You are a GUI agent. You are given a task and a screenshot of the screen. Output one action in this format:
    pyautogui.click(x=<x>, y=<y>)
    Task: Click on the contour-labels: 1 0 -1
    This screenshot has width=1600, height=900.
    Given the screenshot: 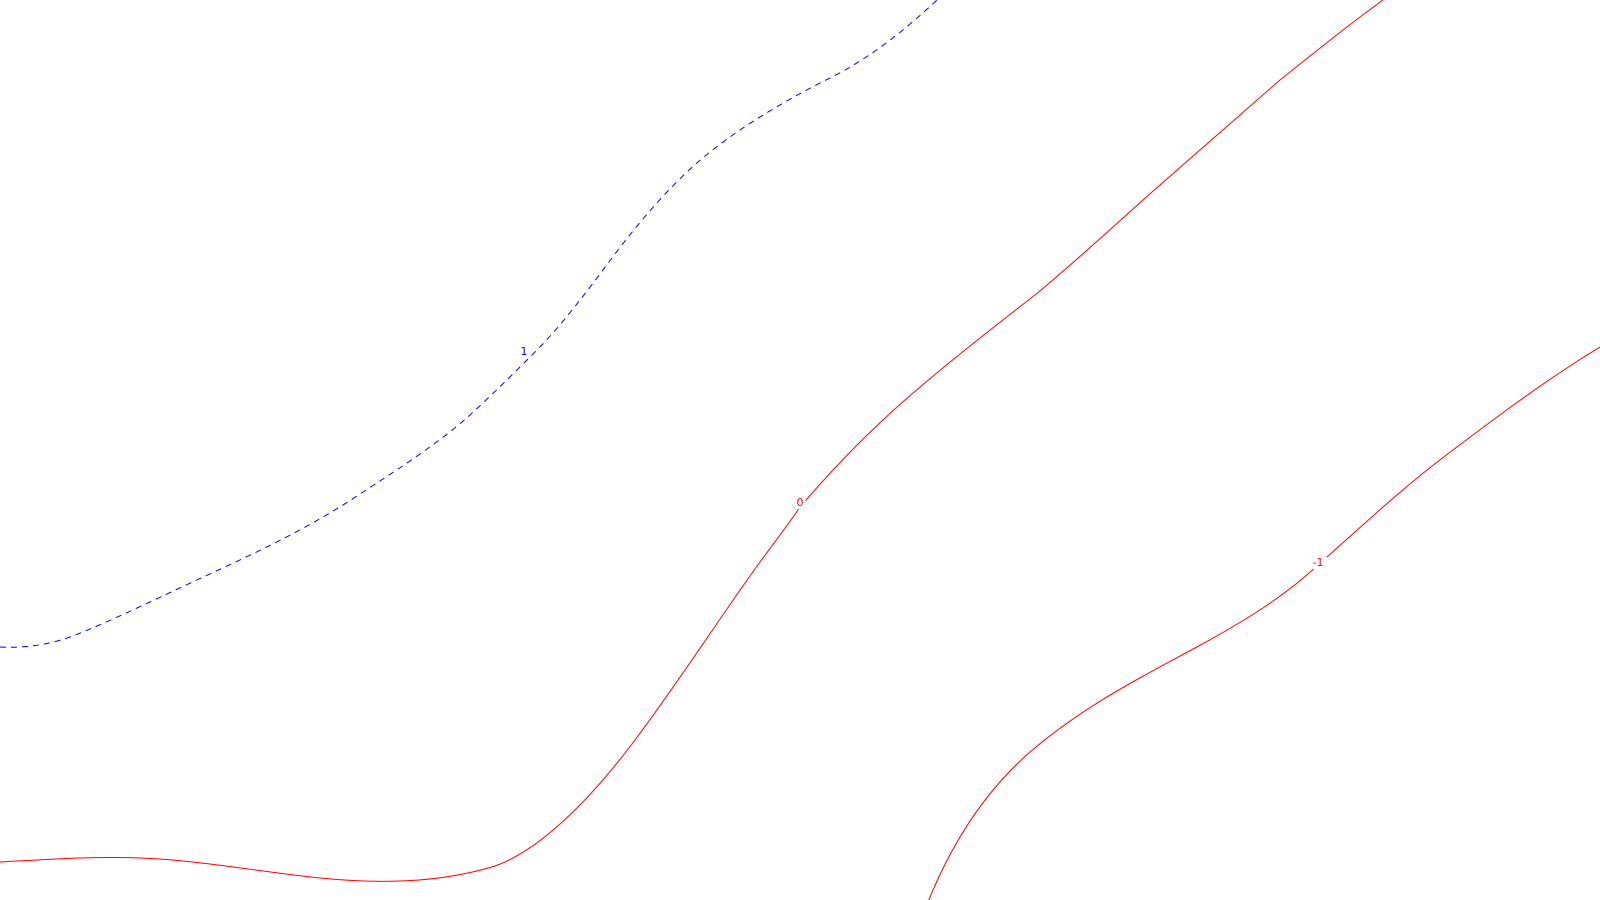 What is the action you would take?
    pyautogui.click(x=922, y=457)
    